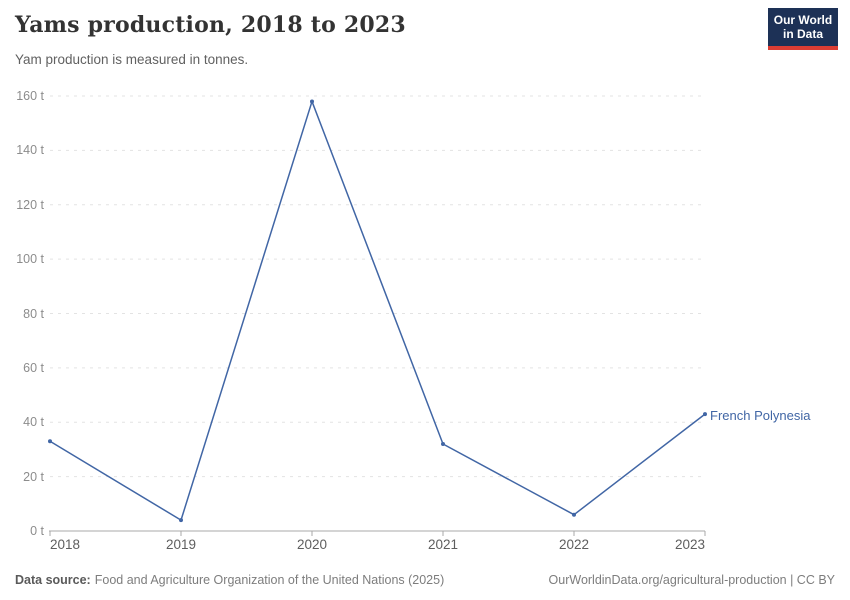  I want to click on data-source-label: Data source:, so click(53, 580).